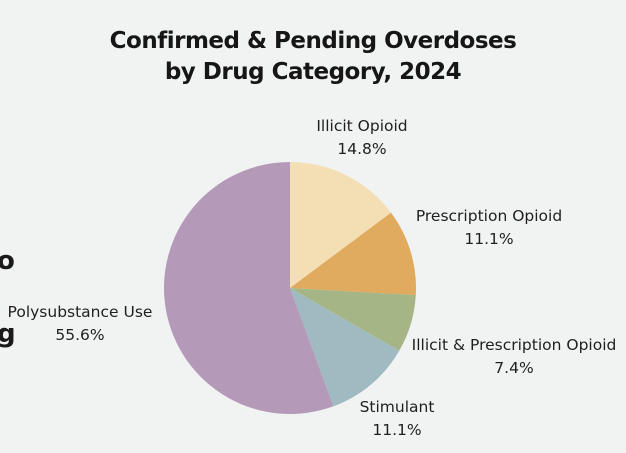  What do you see at coordinates (353, 254) in the screenshot?
I see `pie-slice-prescription-opioid` at bounding box center [353, 254].